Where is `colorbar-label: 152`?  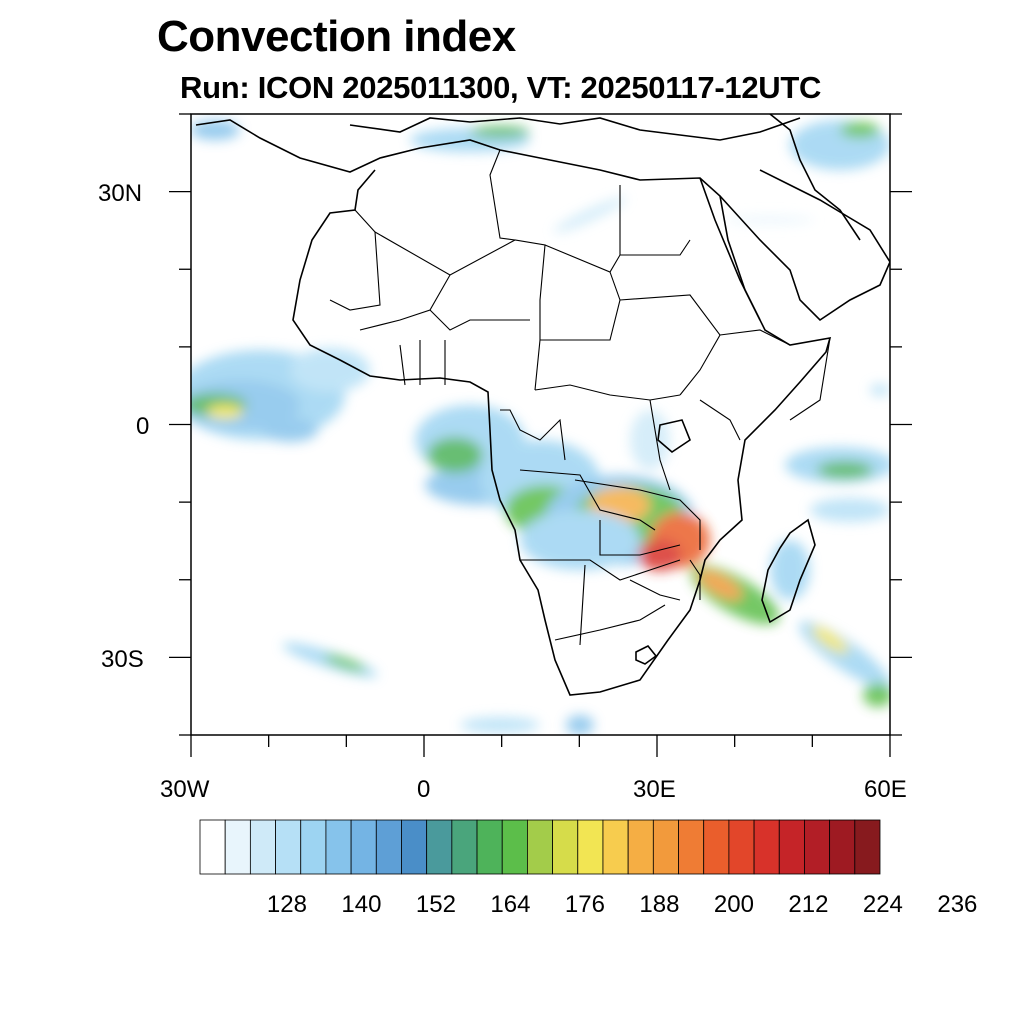
colorbar-label: 152 is located at coordinates (436, 904).